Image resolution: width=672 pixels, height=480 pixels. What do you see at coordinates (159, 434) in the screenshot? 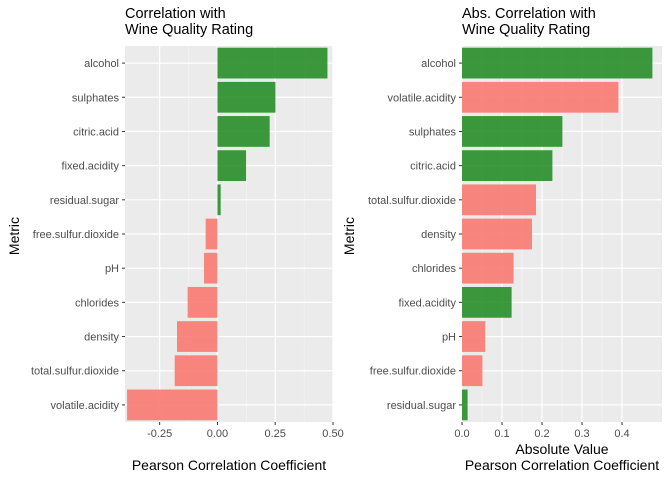
I see `x-tick-label: -0.25` at bounding box center [159, 434].